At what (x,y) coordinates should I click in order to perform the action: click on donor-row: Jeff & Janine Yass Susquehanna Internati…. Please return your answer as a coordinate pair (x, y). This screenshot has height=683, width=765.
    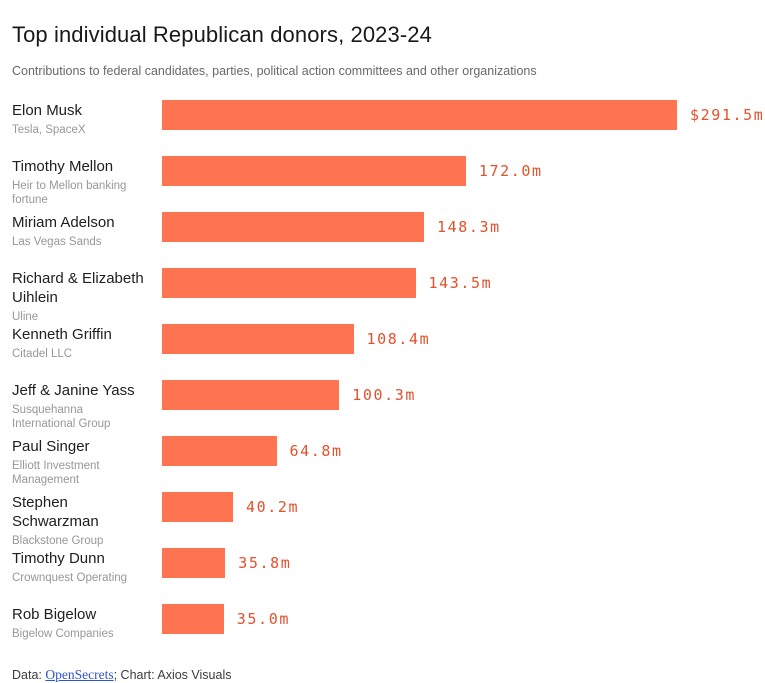
    Looking at the image, I should click on (388, 408).